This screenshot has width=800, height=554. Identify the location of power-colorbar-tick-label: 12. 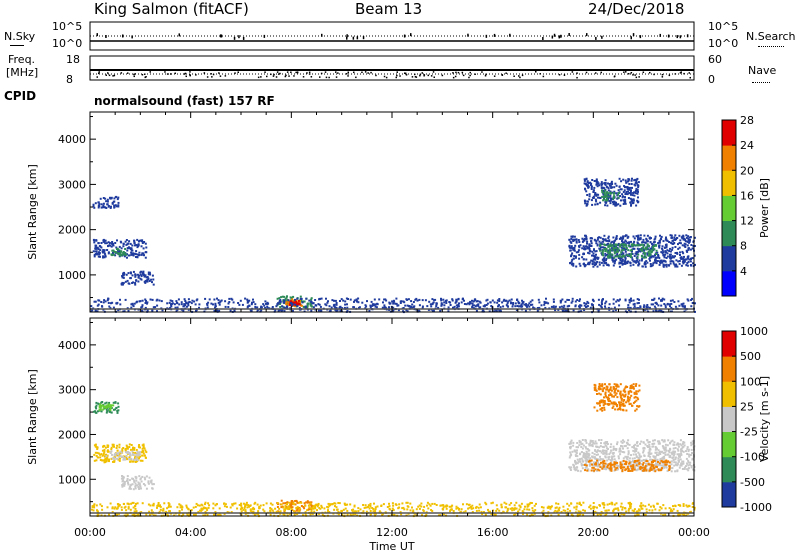
(747, 221).